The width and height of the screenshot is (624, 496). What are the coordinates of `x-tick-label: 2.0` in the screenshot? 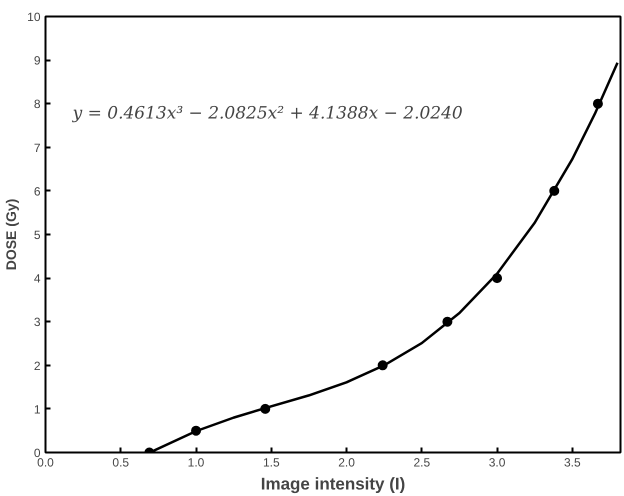 It's located at (347, 463).